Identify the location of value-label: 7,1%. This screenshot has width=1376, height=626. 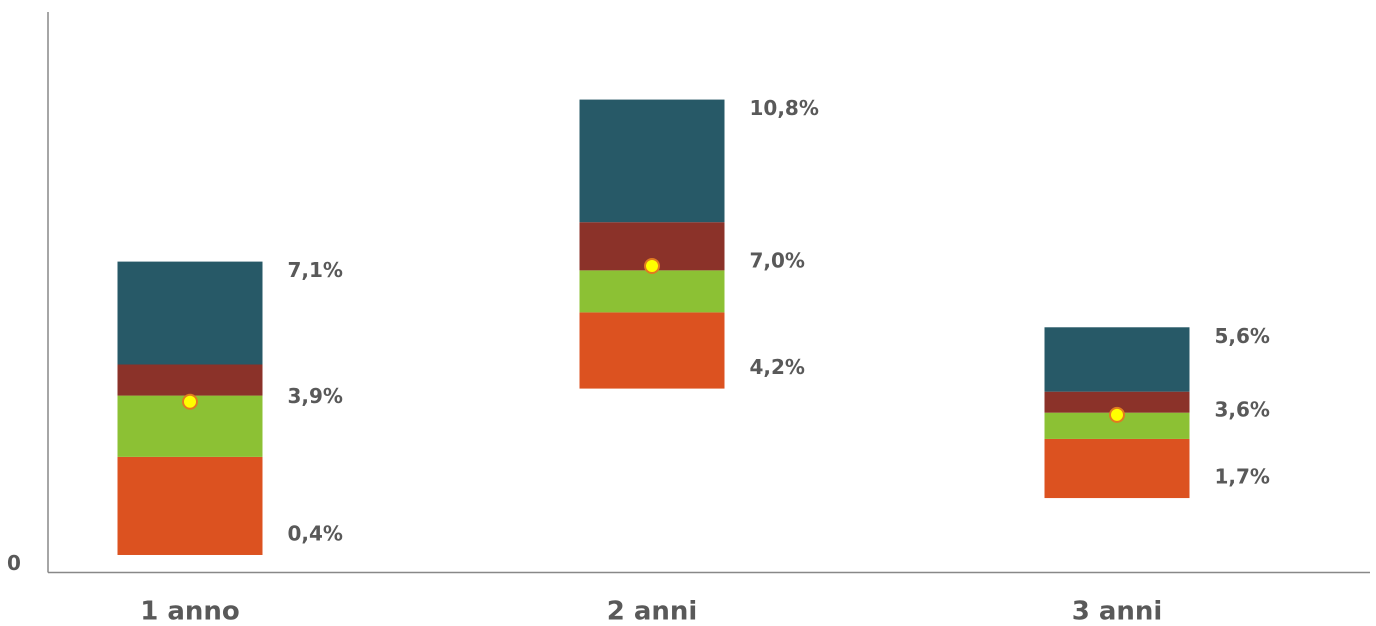
(315, 270).